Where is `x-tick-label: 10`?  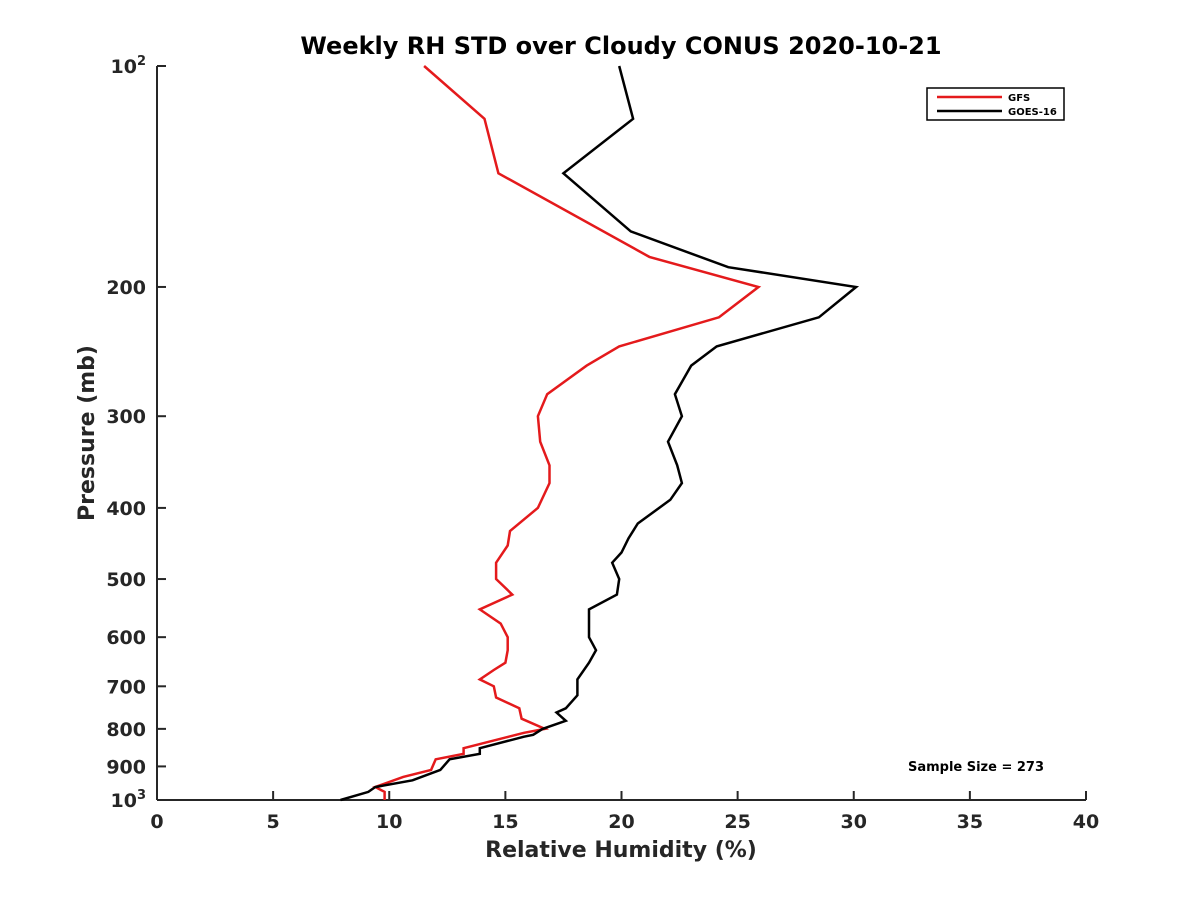 x-tick-label: 10 is located at coordinates (389, 822).